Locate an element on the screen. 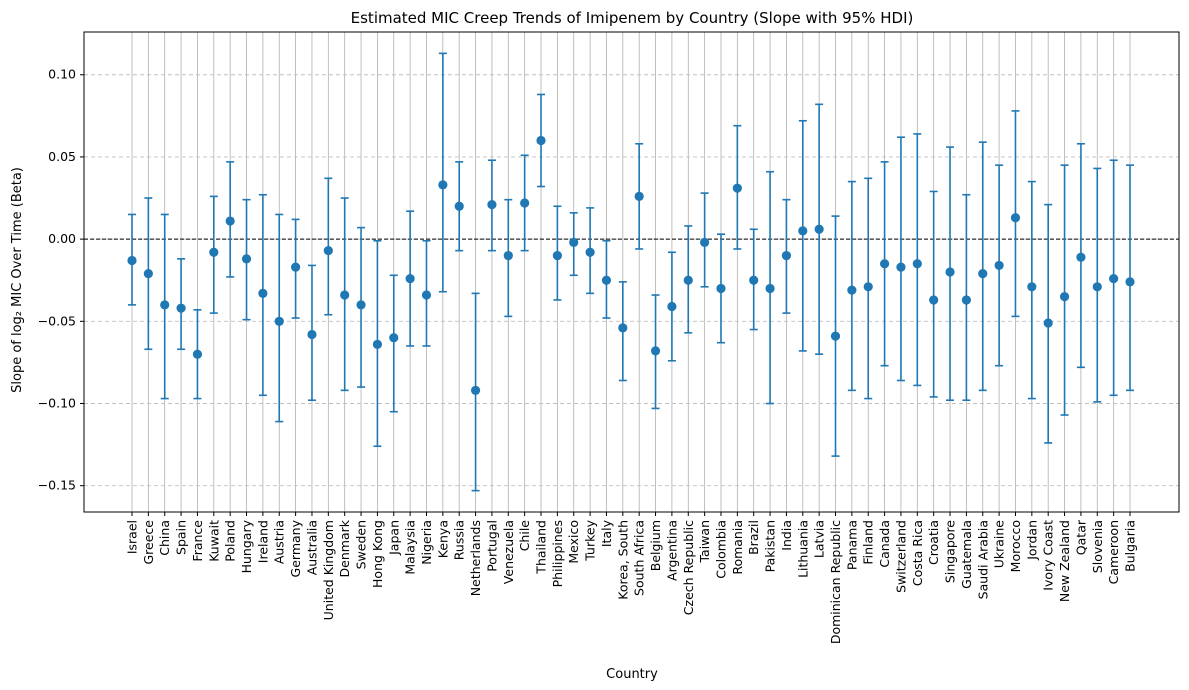 This screenshot has height=690, width=1189. x-tick-label: Costa Rica is located at coordinates (917, 553).